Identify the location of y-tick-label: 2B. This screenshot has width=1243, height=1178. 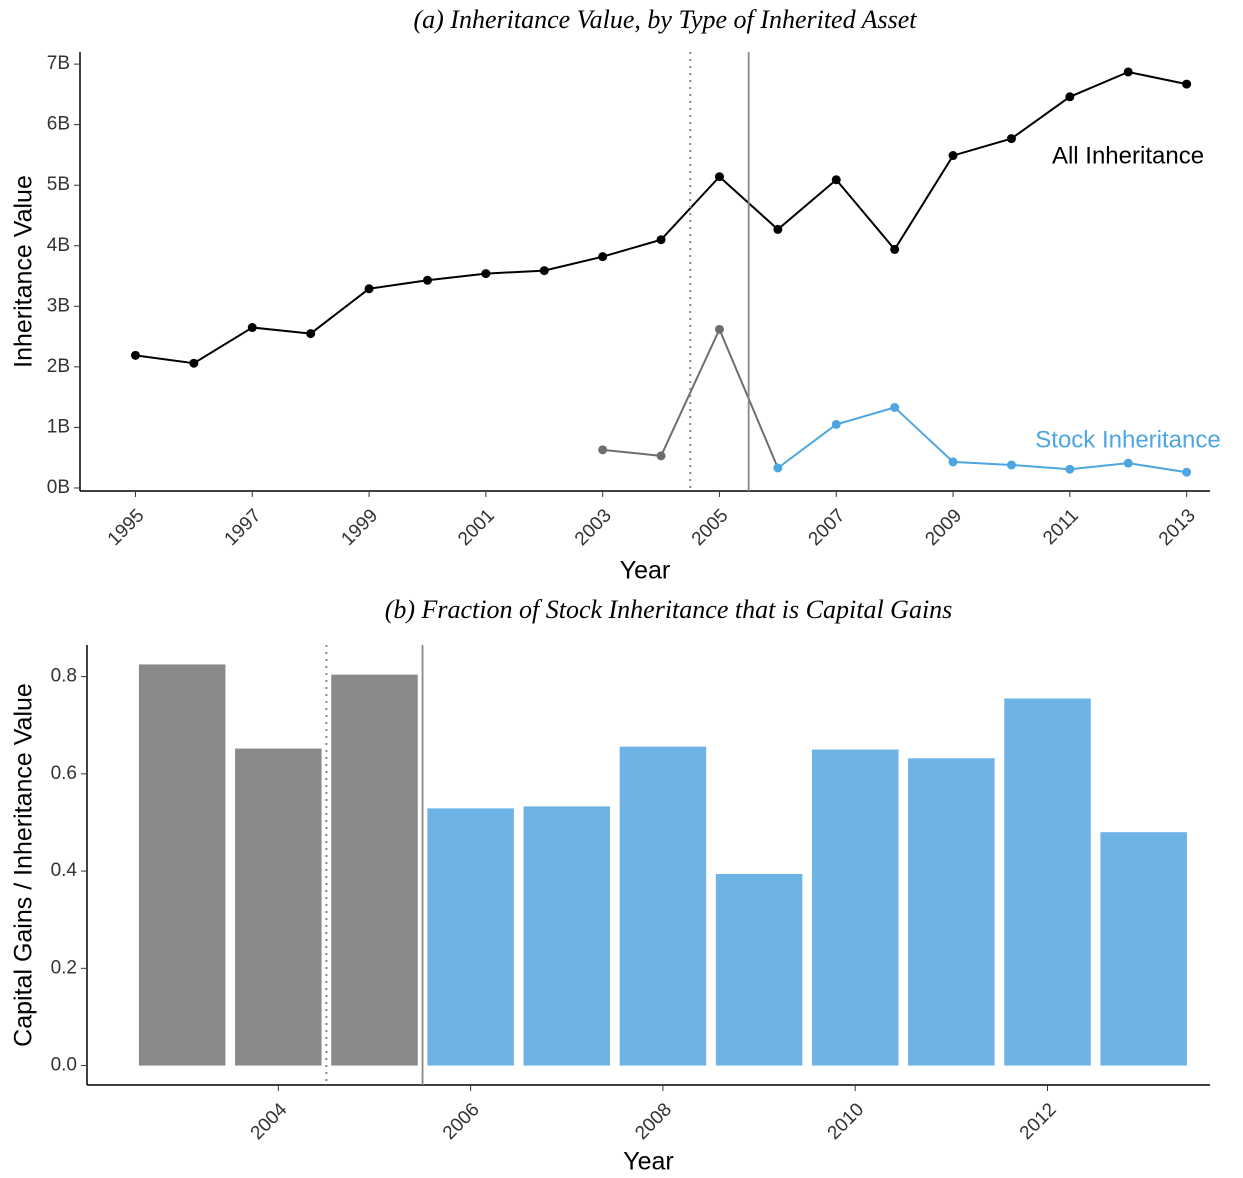
(58, 366).